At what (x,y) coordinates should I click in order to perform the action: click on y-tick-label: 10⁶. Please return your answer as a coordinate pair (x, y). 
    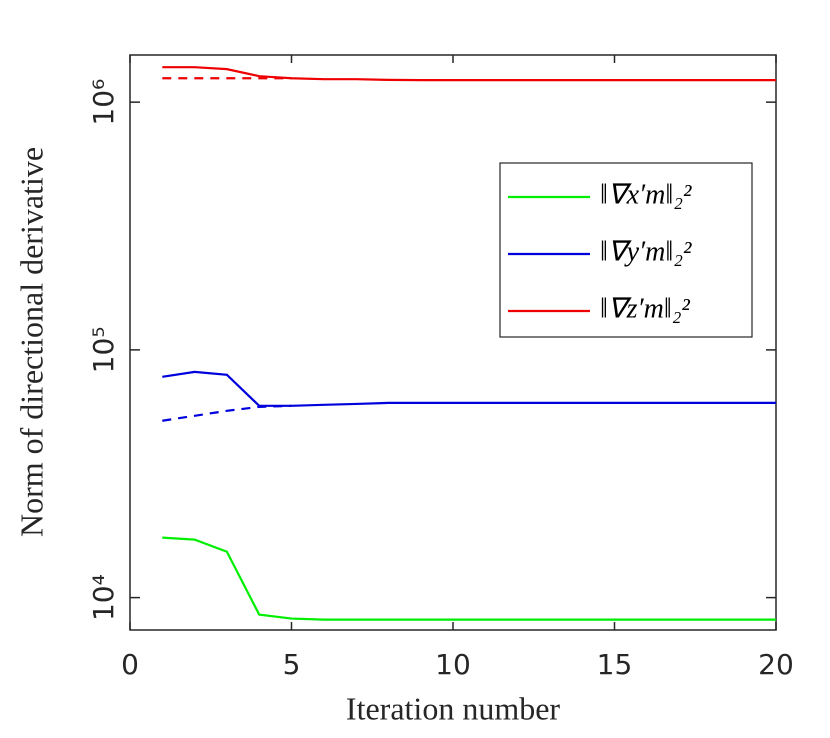
    Looking at the image, I should click on (103, 102).